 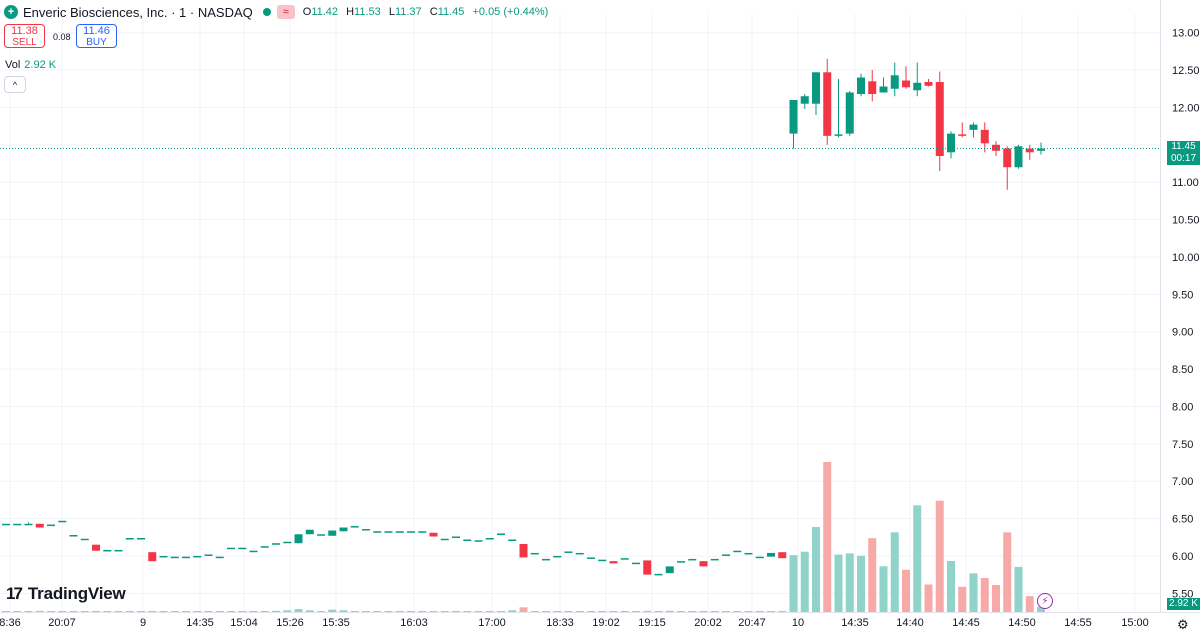 What do you see at coordinates (1185, 183) in the screenshot?
I see `y-tick-label: 11.00` at bounding box center [1185, 183].